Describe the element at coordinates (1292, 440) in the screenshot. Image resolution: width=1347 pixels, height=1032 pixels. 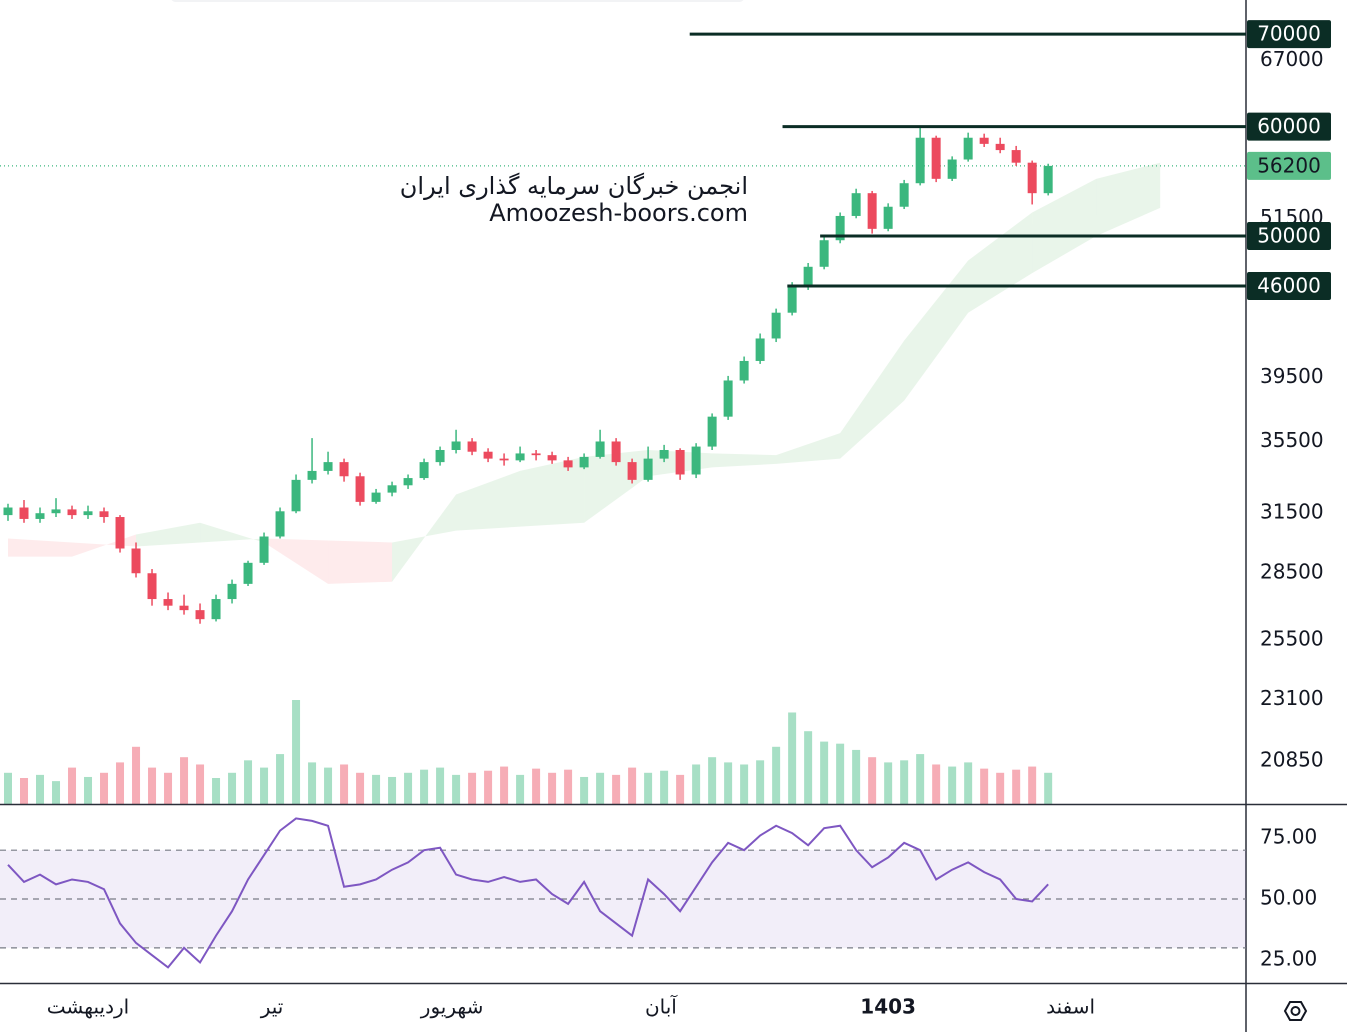
I see `y-tick-label: 35500` at that location.